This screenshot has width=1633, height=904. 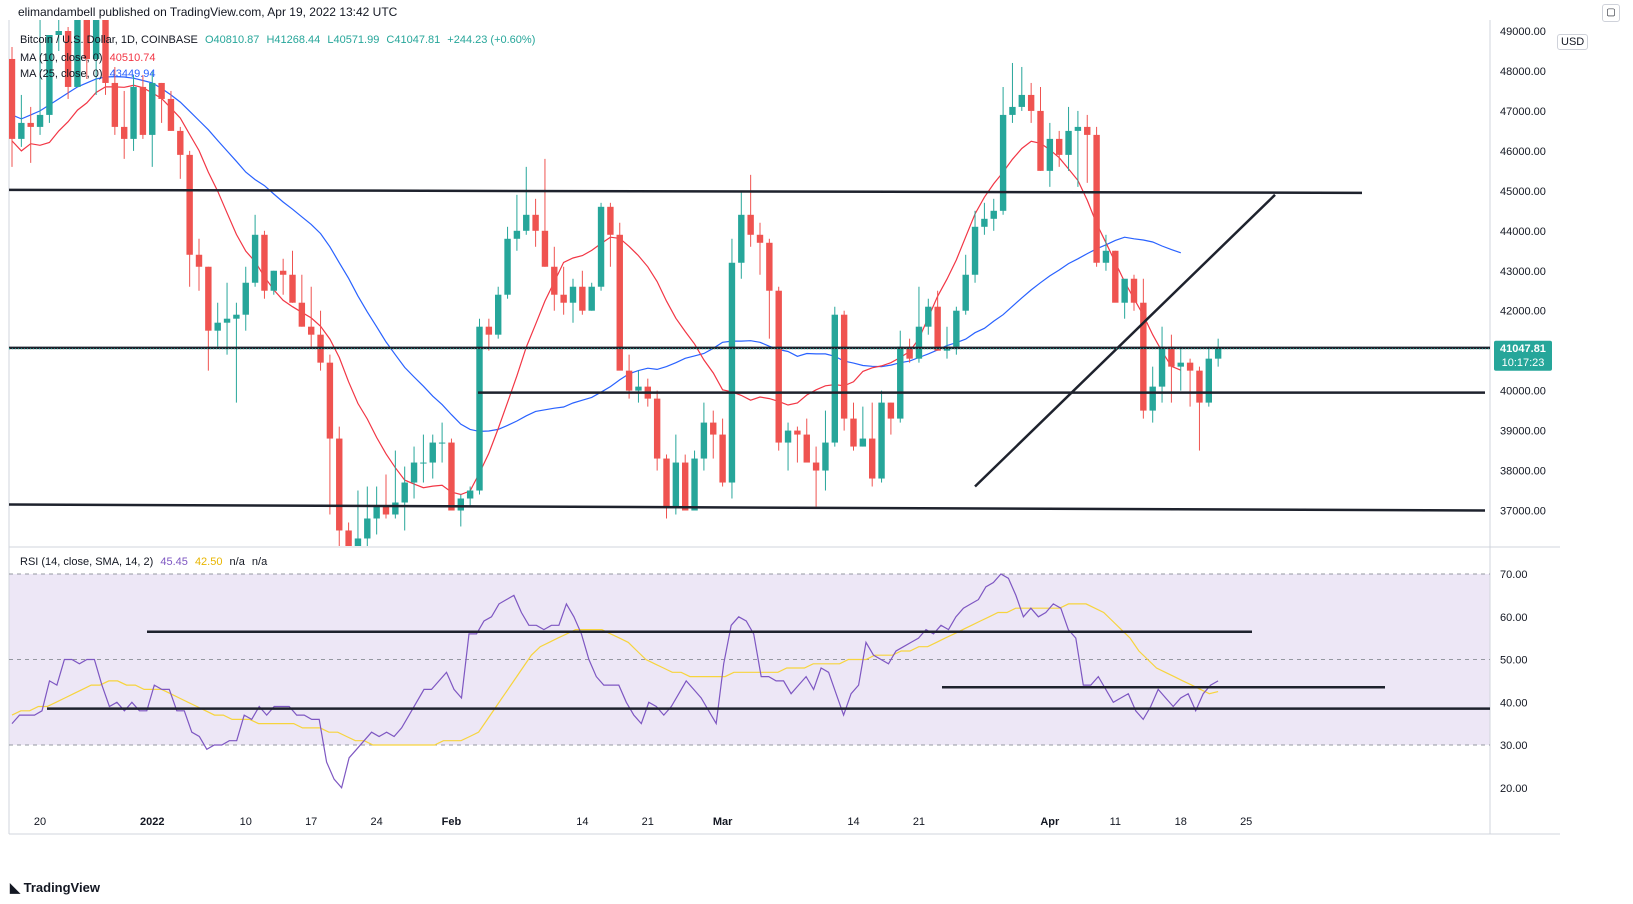 I want to click on time-tick-label: 25, so click(x=1246, y=822).